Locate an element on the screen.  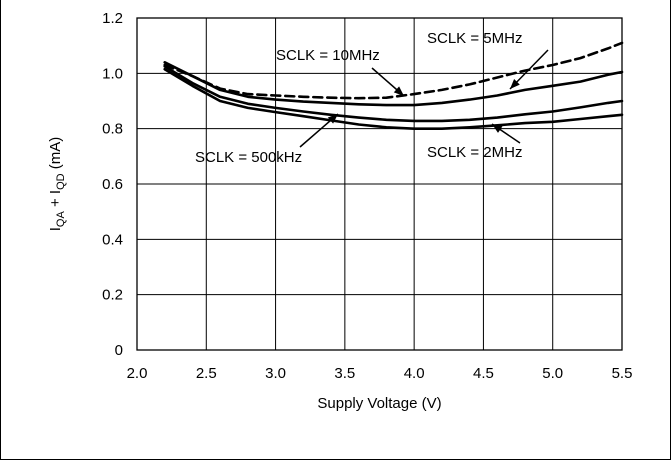
annotation-label: SCLK = 500kHz is located at coordinates (248, 157).